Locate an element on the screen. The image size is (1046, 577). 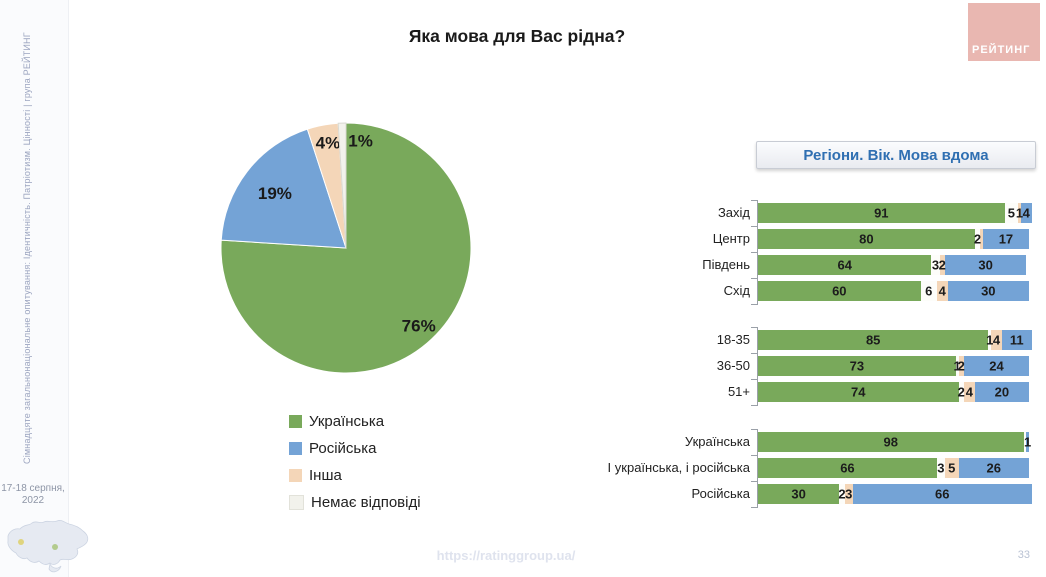
bar-value-label: 73 is located at coordinates (857, 366).